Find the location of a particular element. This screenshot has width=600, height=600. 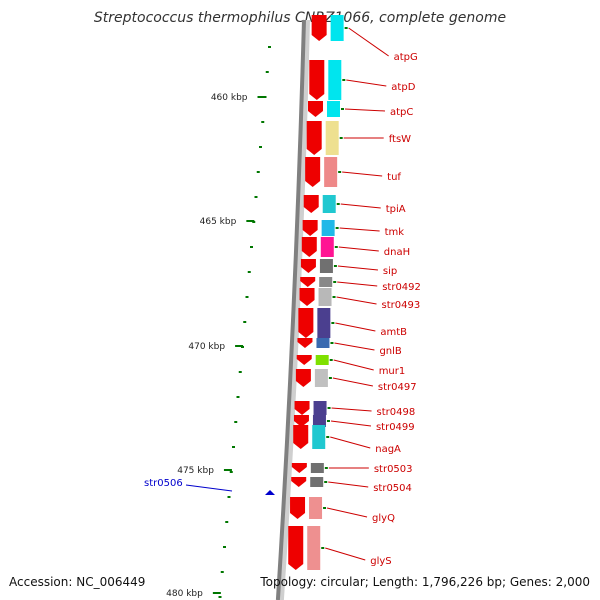

gene-category-box-amtB is located at coordinates (324, 323).